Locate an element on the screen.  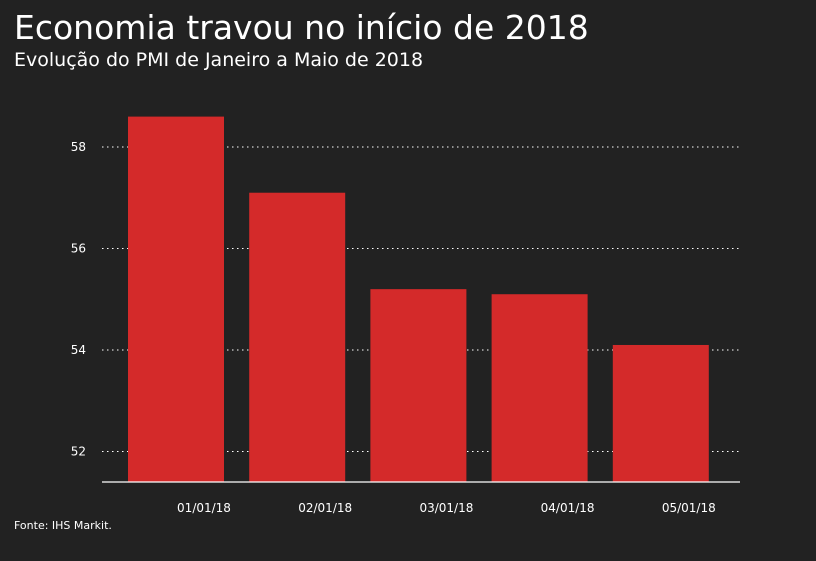
y-tick-label: 56 is located at coordinates (78, 249).